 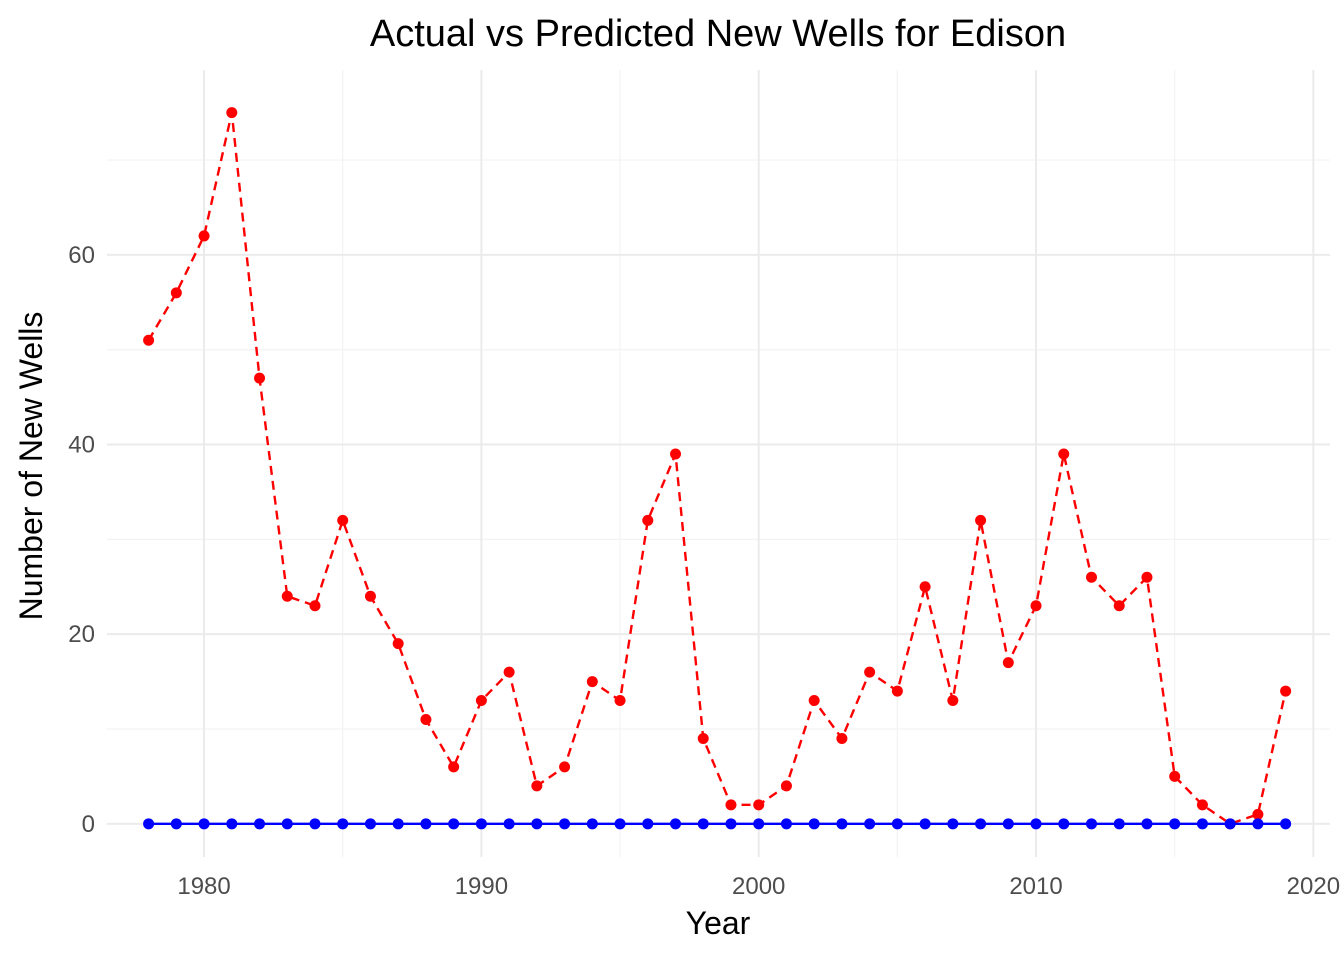 I want to click on chart-title: Actual vs Predicted New Wells for Edison, so click(x=718, y=34).